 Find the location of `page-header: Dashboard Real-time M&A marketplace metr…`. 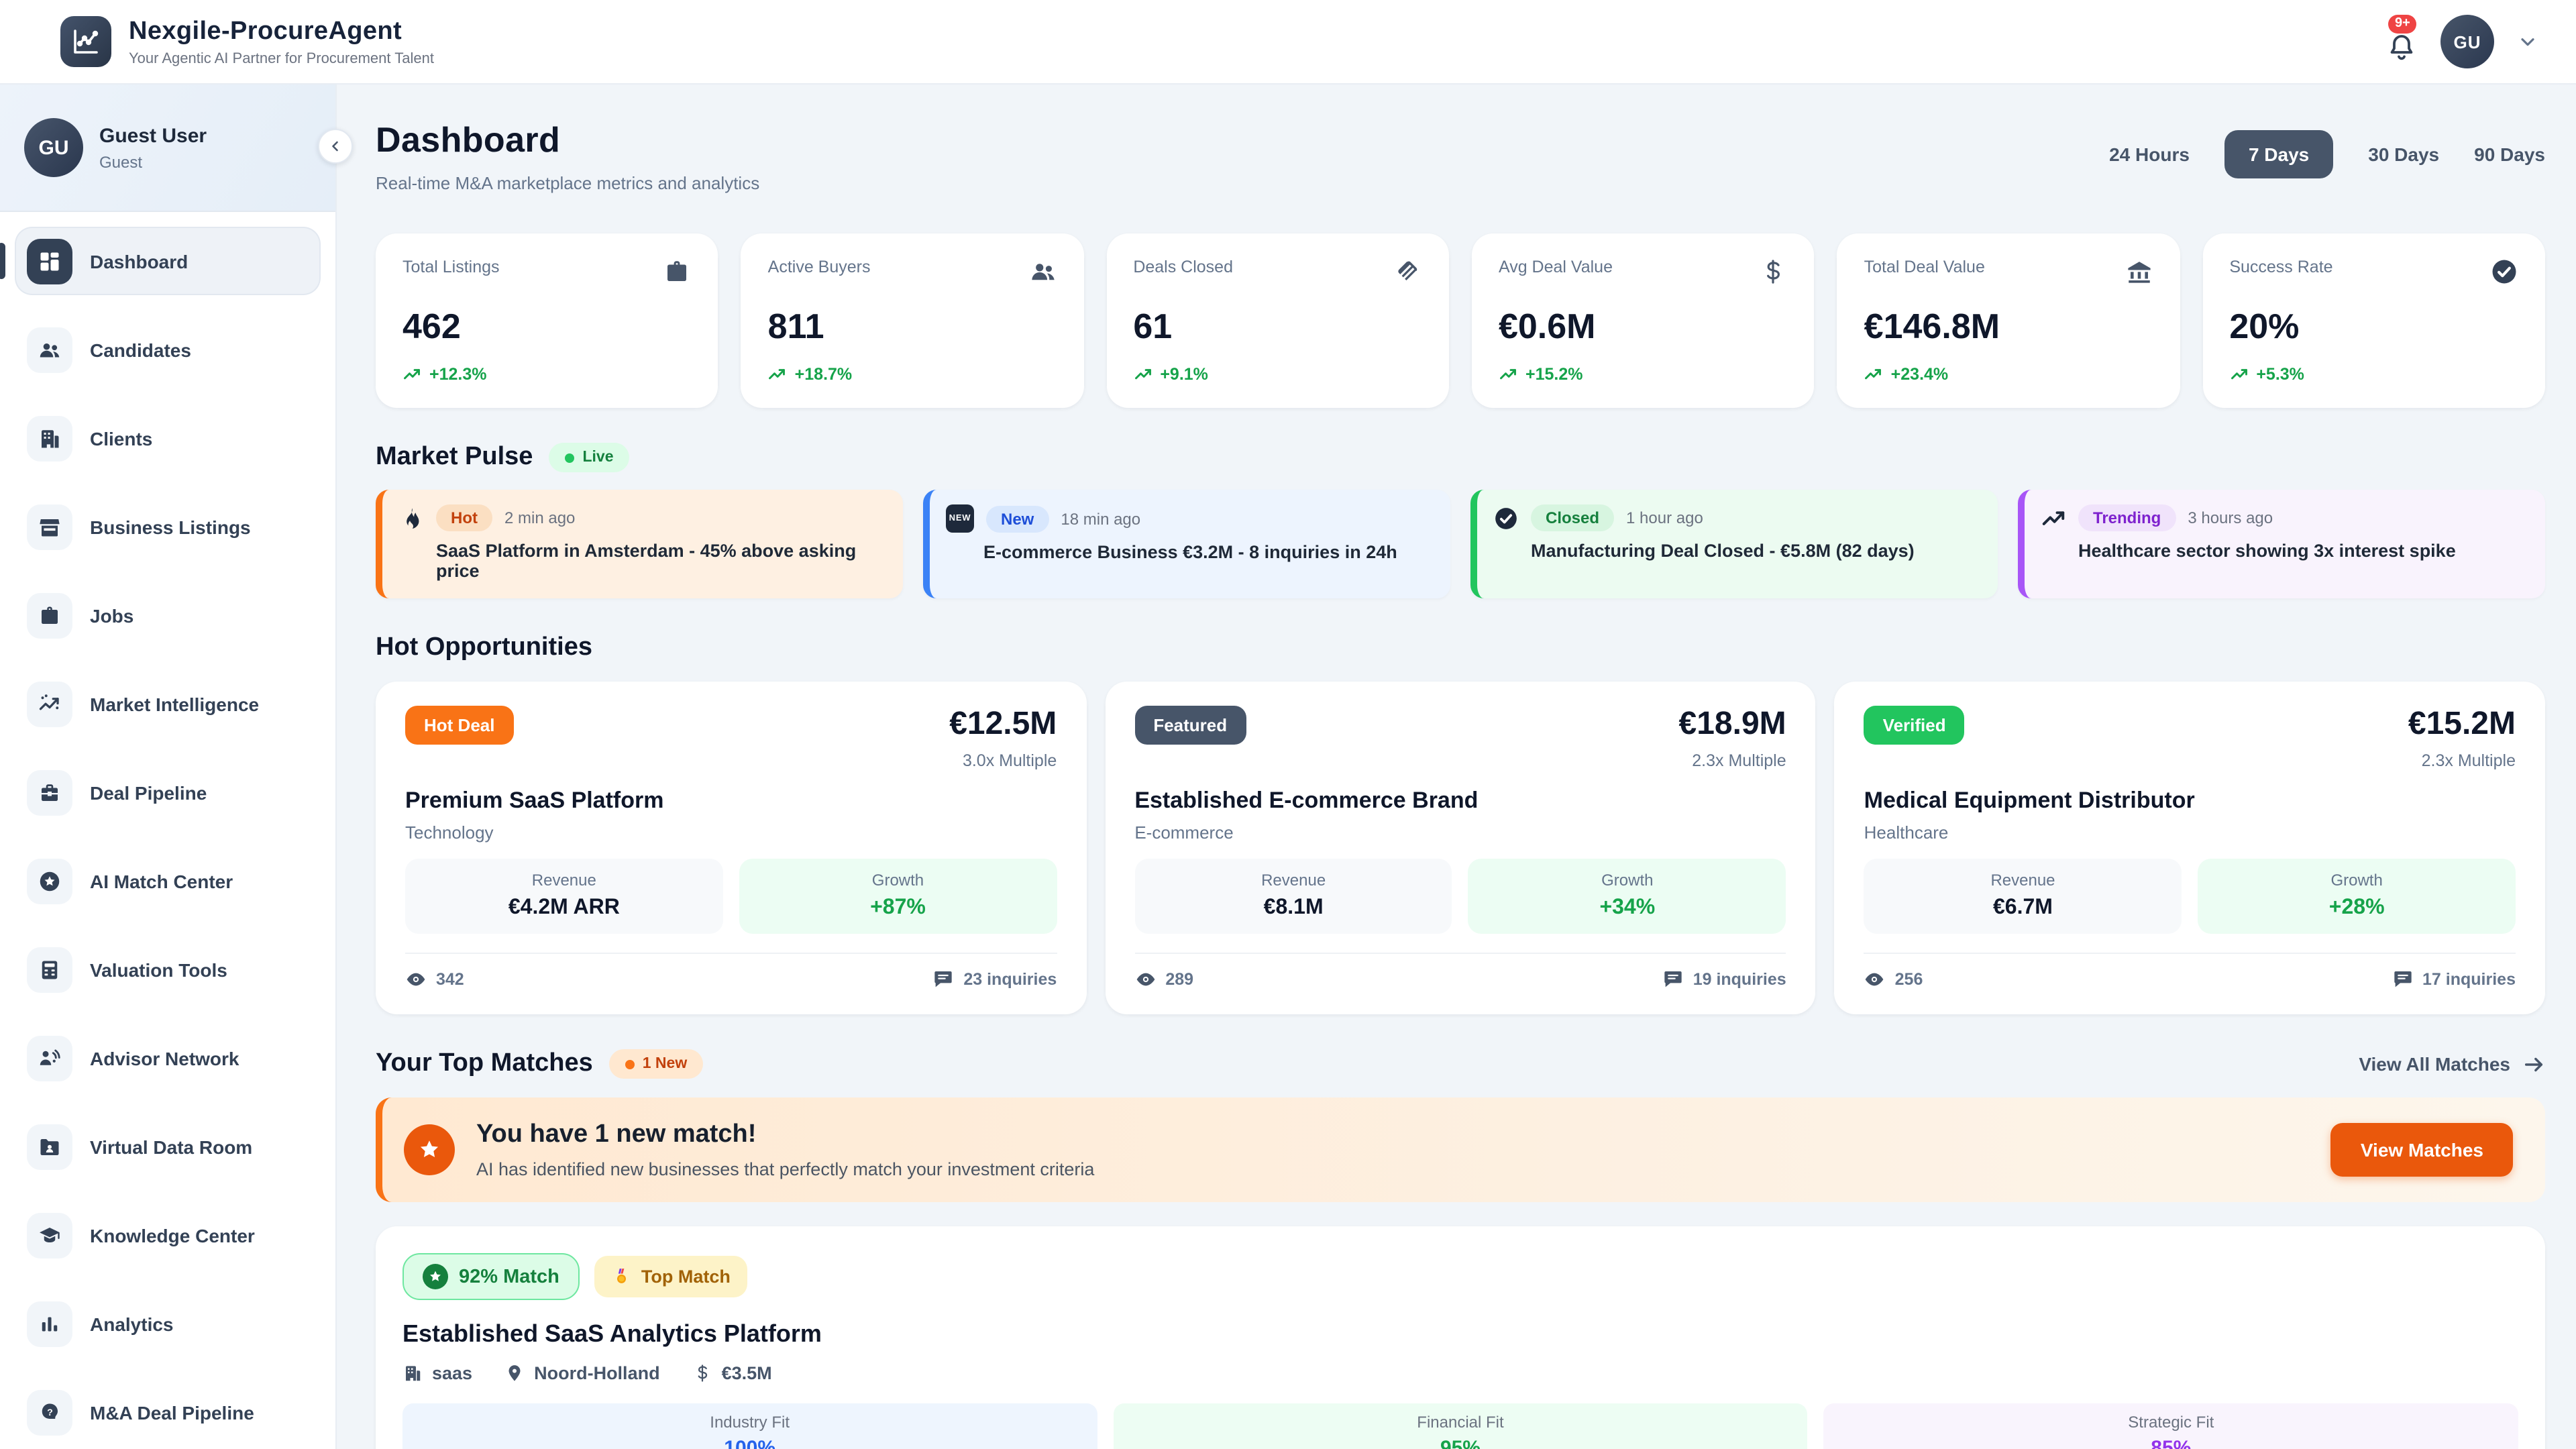

page-header: Dashboard Real-time M&A marketplace metr… is located at coordinates (1460, 156).